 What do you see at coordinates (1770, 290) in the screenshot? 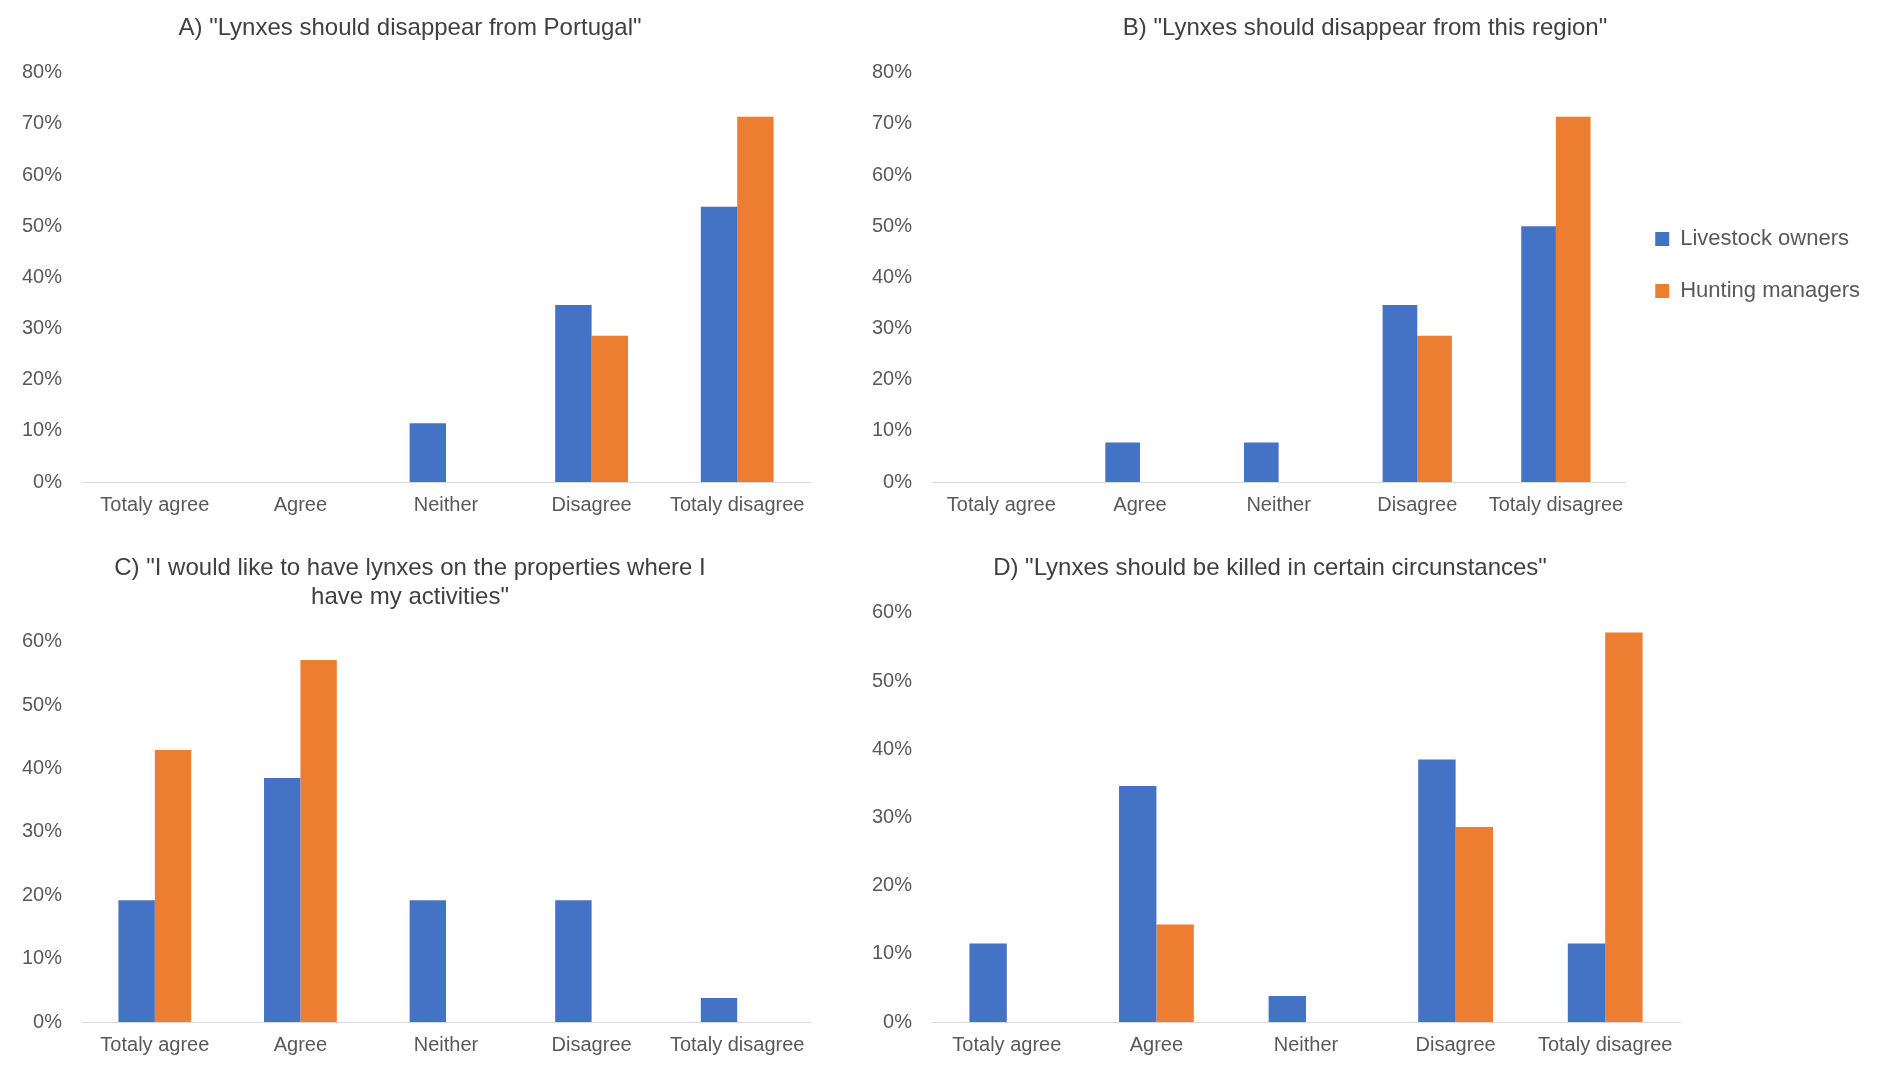
I see `legend-label: Hunting managers` at bounding box center [1770, 290].